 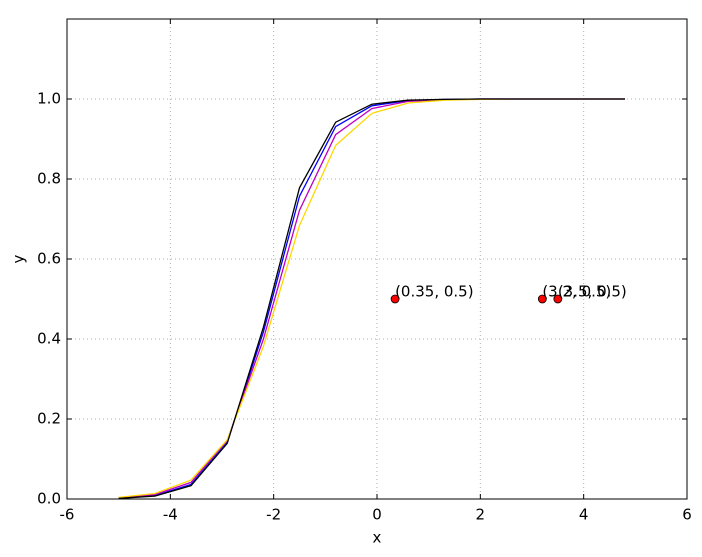 I want to click on x-tick-label: 2, so click(x=481, y=515).